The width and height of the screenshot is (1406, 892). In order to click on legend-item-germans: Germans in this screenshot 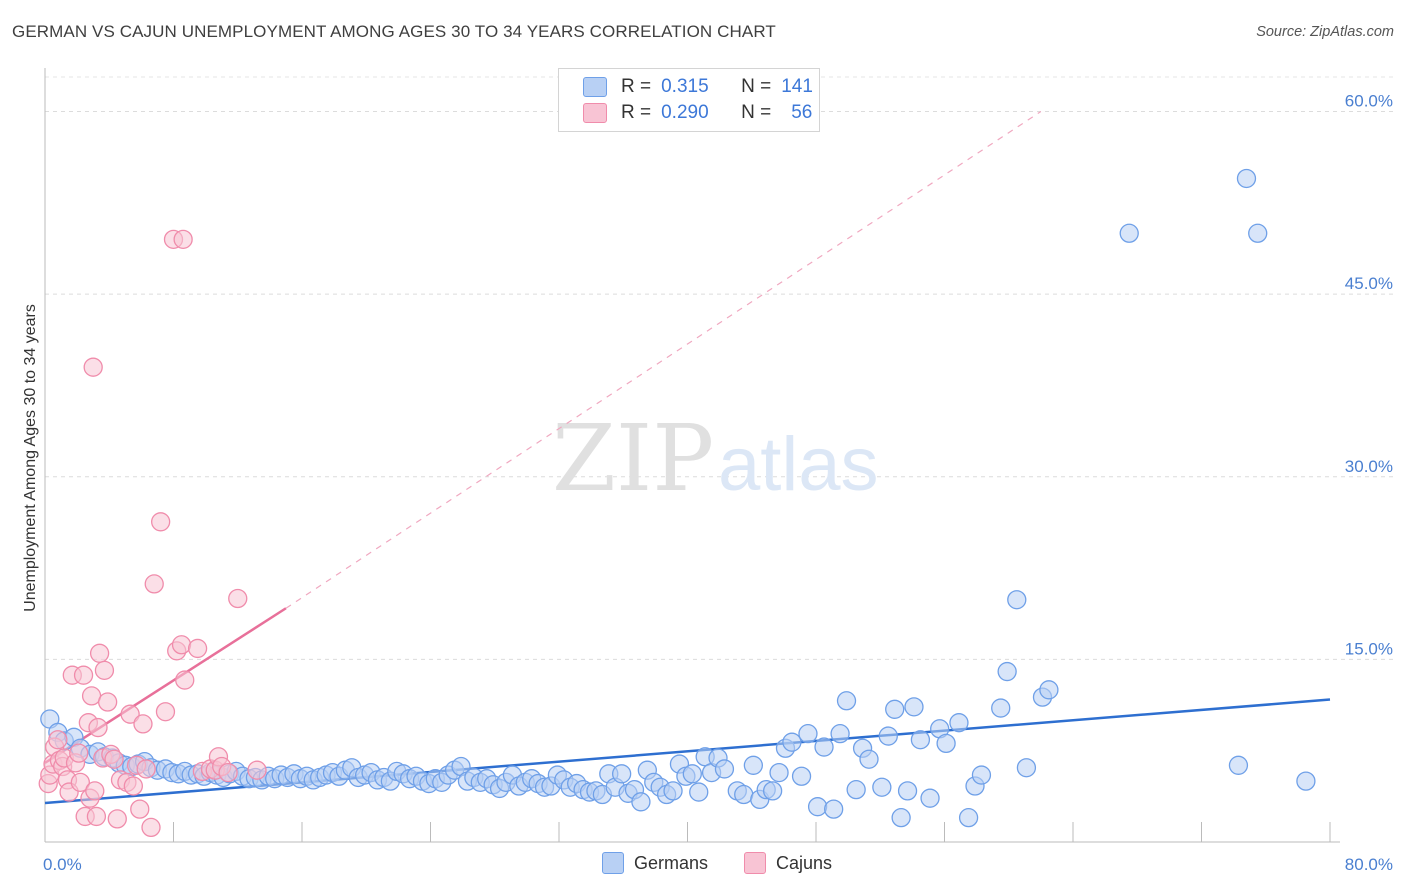, I will do `click(655, 863)`.